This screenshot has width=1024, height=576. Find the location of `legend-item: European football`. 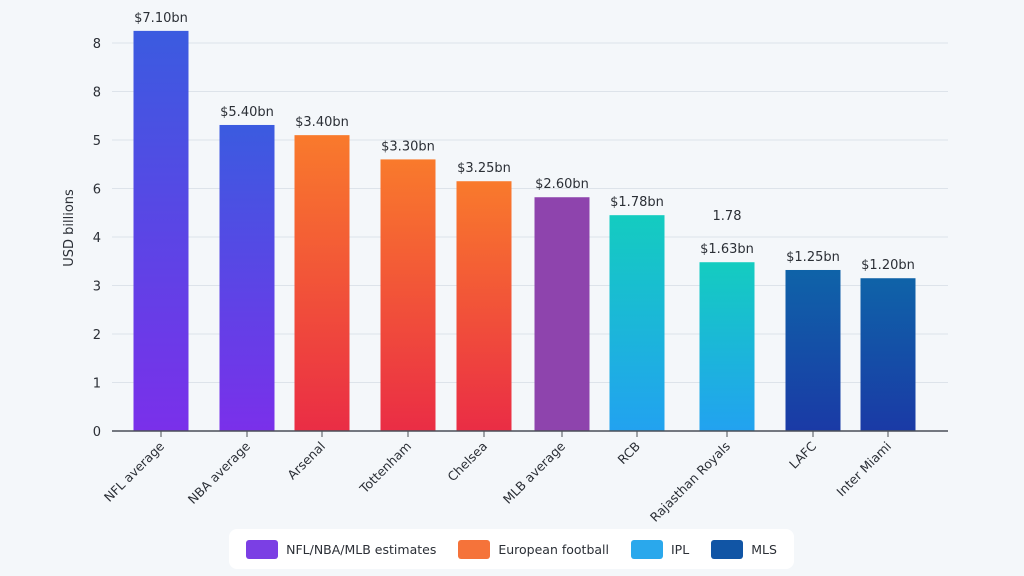

legend-item: European football is located at coordinates (533, 549).